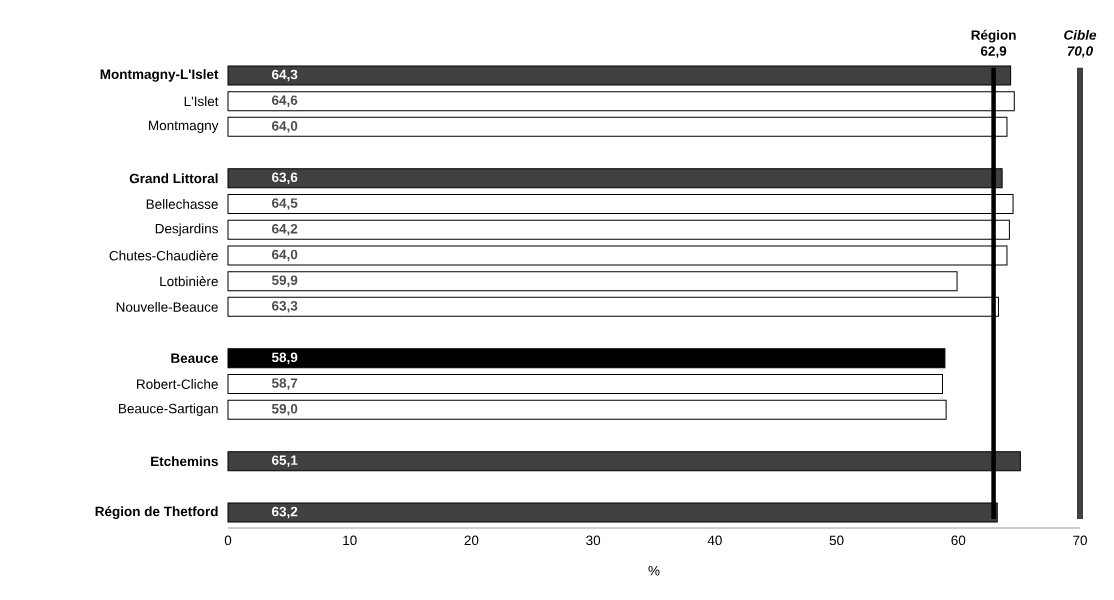  Describe the element at coordinates (350, 540) in the screenshot. I see `x-tick-label: 10` at that location.